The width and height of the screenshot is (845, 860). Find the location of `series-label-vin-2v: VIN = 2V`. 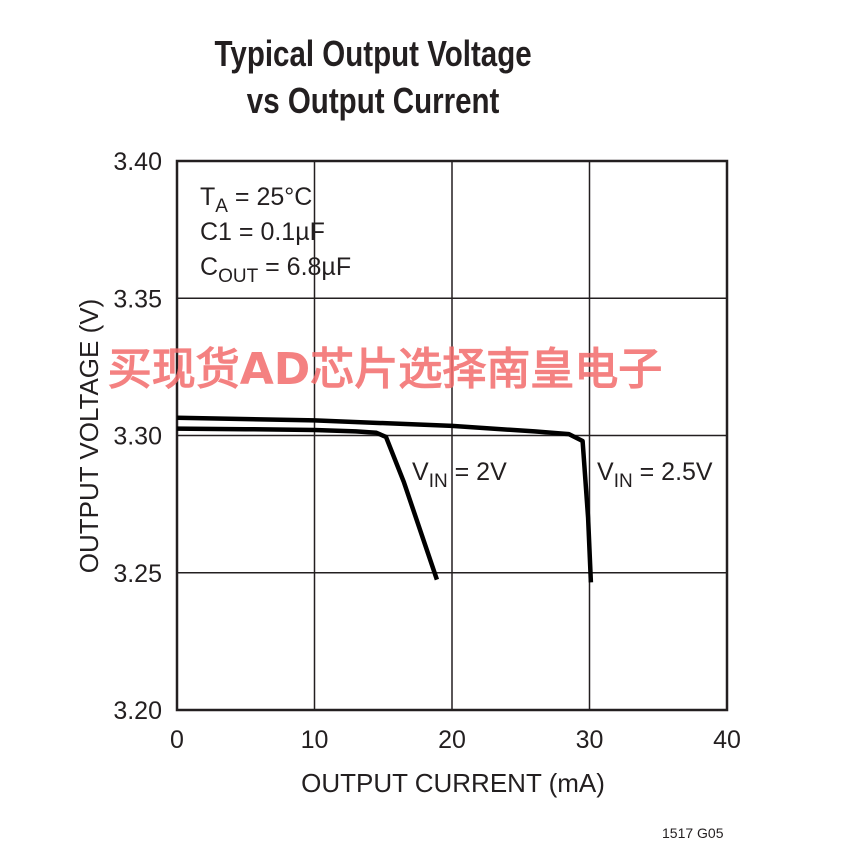

series-label-vin-2v: VIN = 2V is located at coordinates (459, 475).